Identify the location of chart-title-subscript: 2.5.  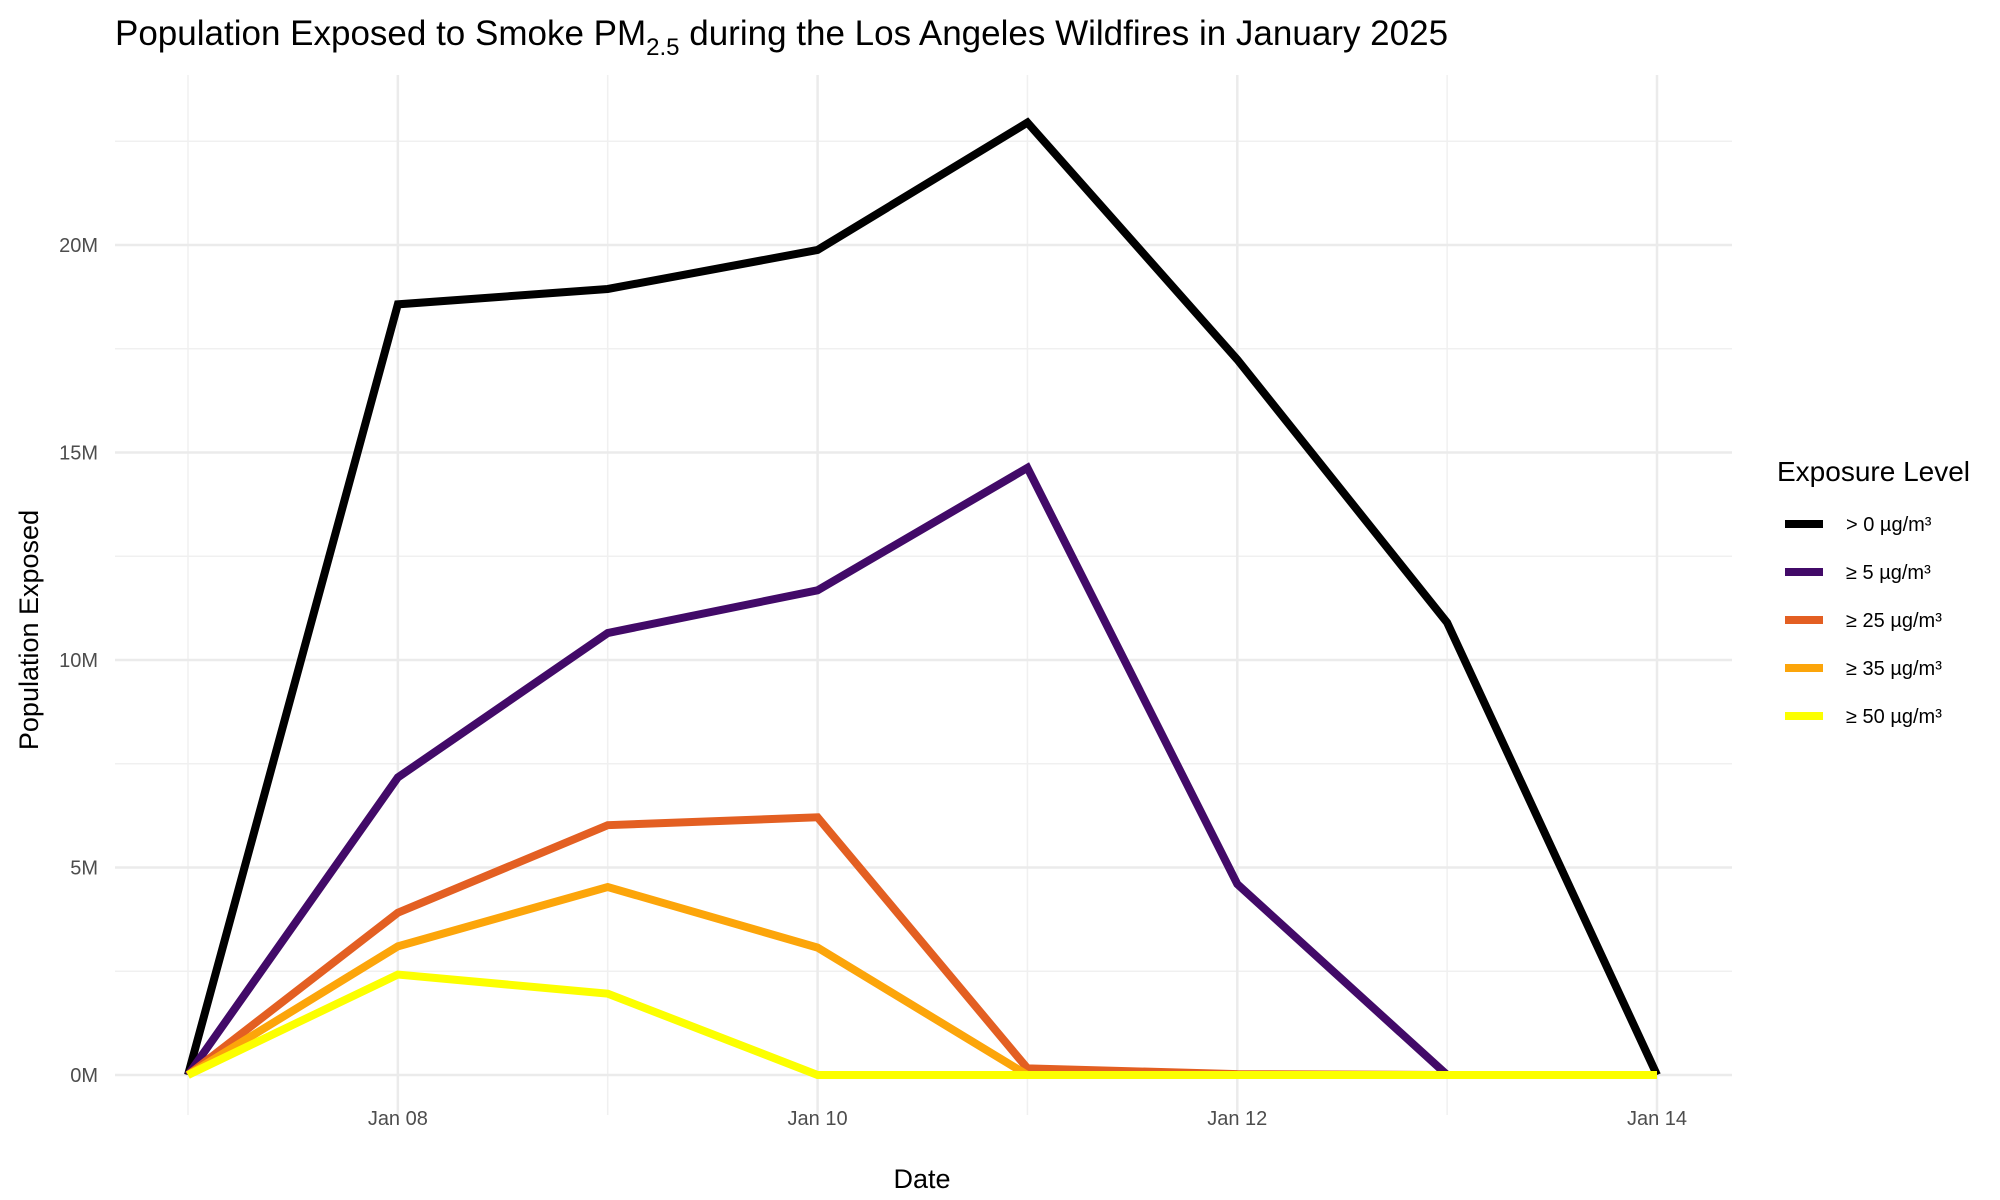
(662, 47).